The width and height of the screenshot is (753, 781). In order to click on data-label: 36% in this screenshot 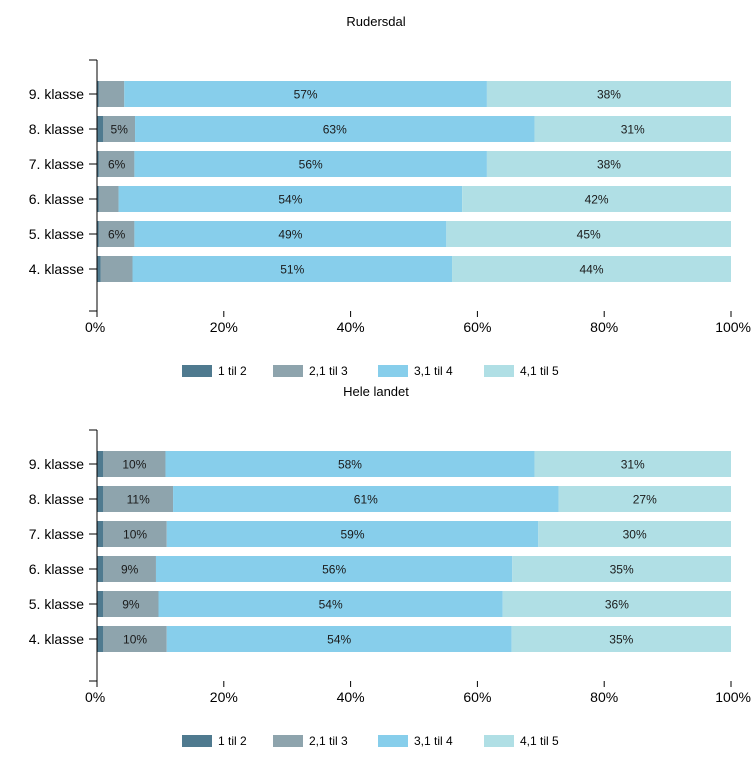, I will do `click(617, 605)`.